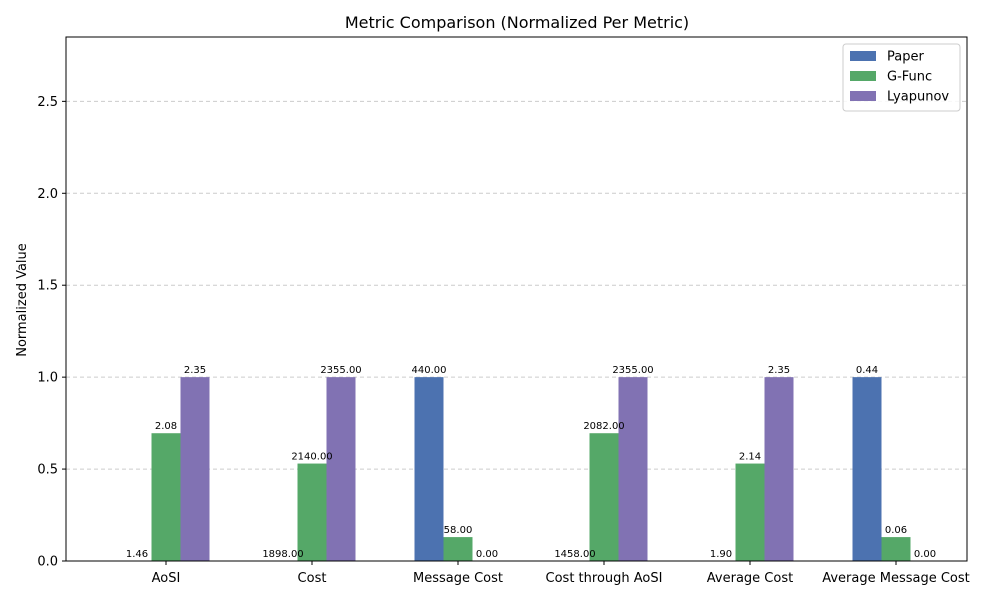  What do you see at coordinates (896, 578) in the screenshot?
I see `x-tick-label: Average Message Cost` at bounding box center [896, 578].